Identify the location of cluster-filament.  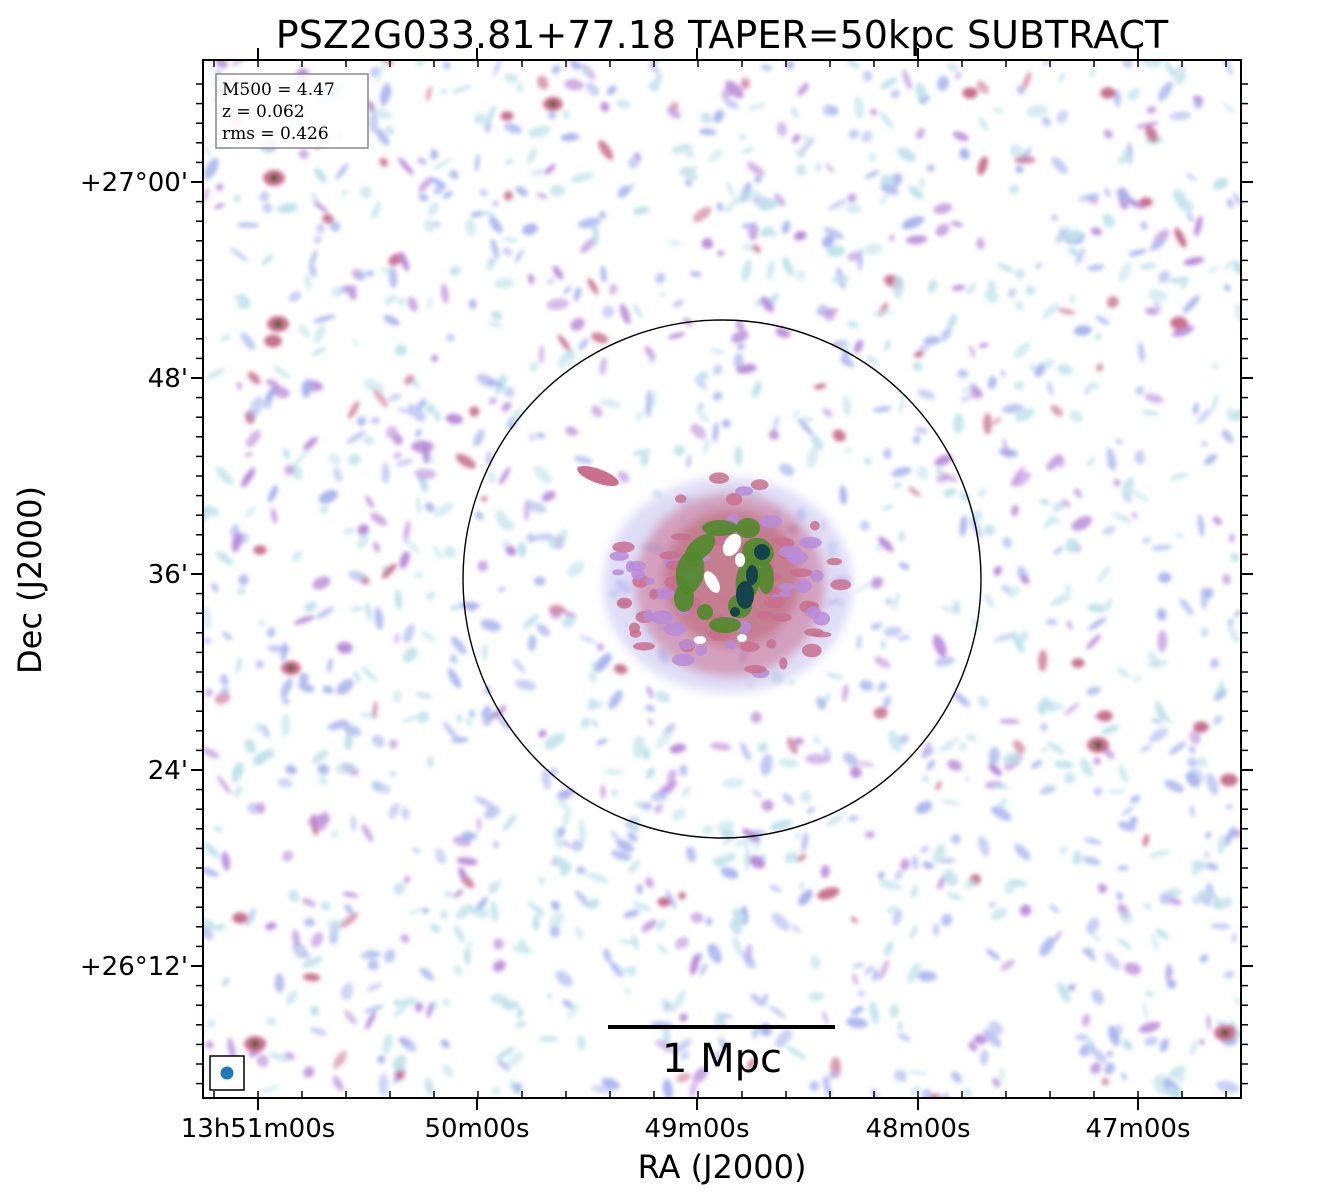
(675, 629).